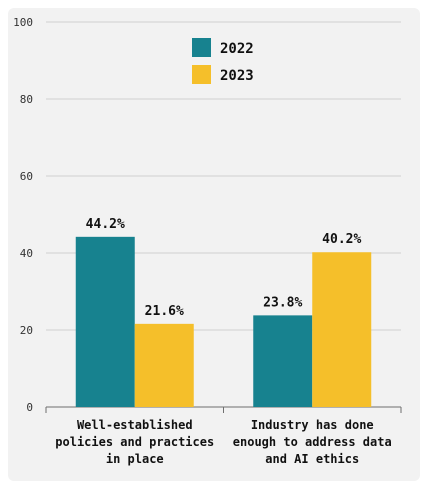 The width and height of the screenshot is (426, 491). I want to click on y-tick-label: 20, so click(26, 330).